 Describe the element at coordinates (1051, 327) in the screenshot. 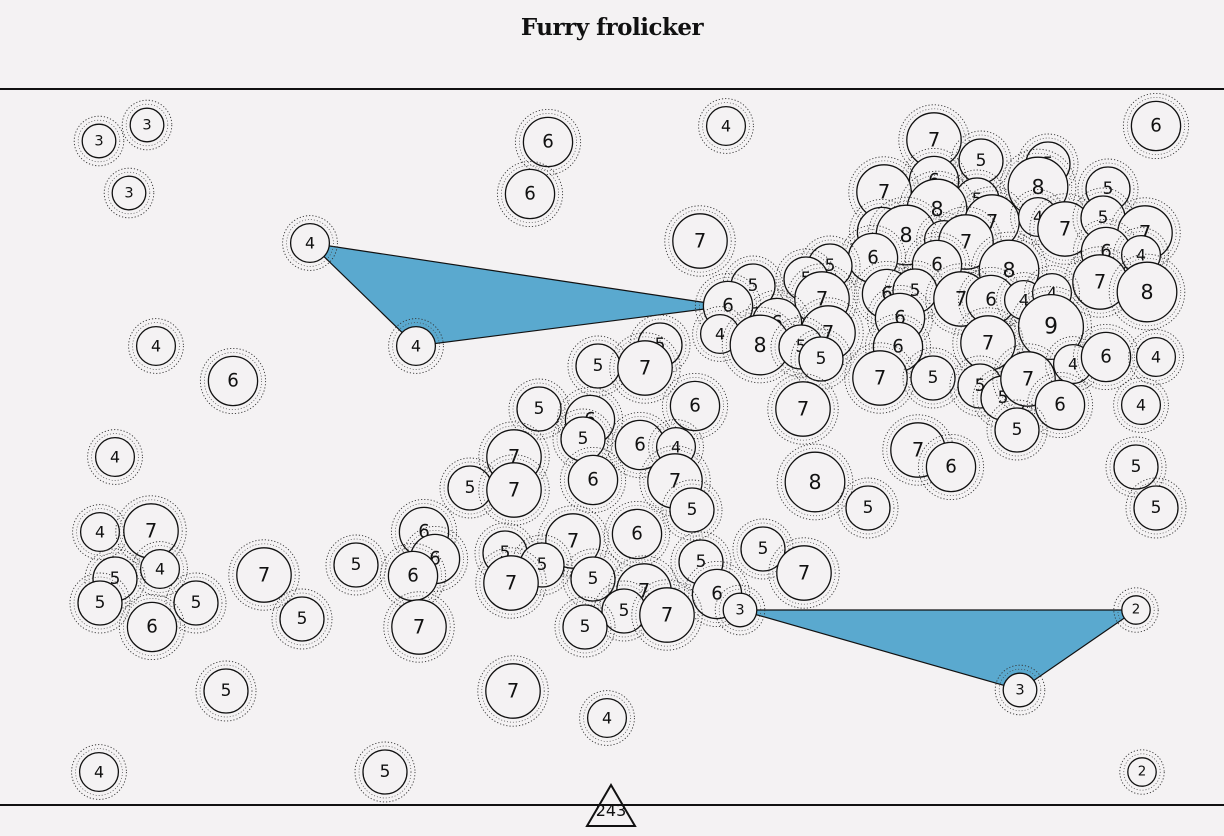

I see `dot: 9` at that location.